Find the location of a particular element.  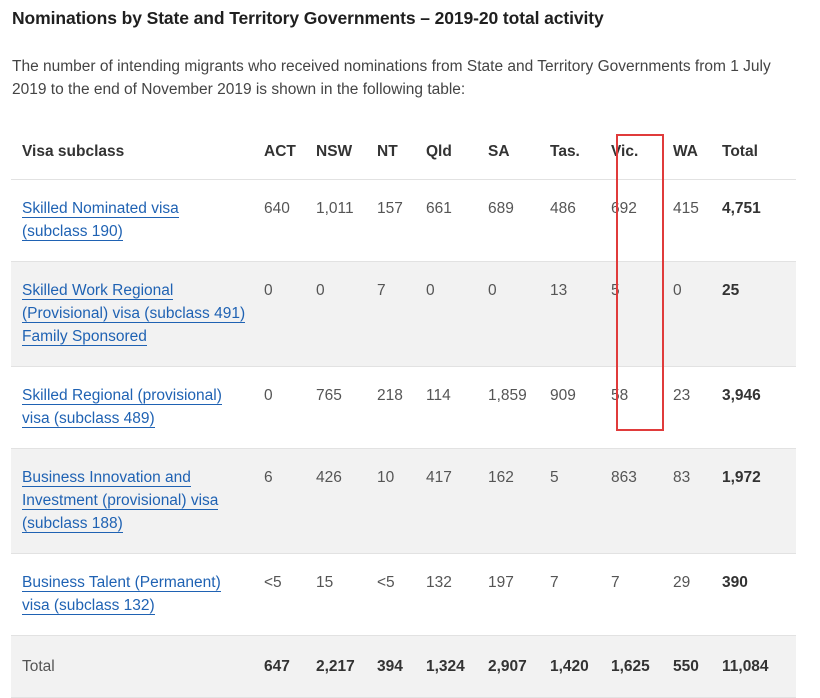

cell-act: 647 is located at coordinates (290, 666).